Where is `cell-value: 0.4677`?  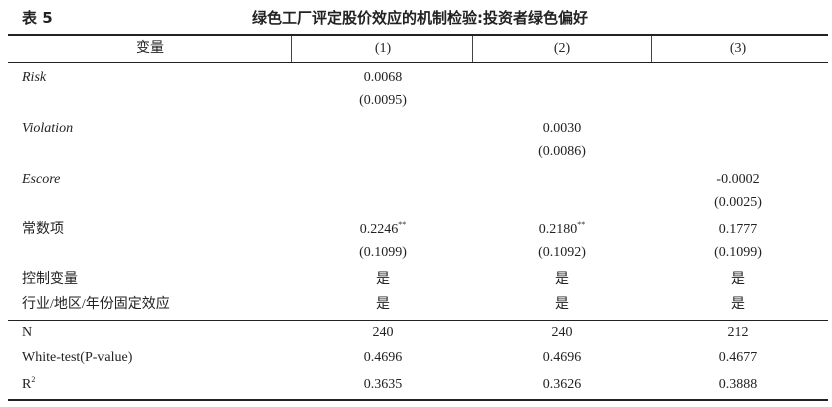 cell-value: 0.4677 is located at coordinates (738, 358).